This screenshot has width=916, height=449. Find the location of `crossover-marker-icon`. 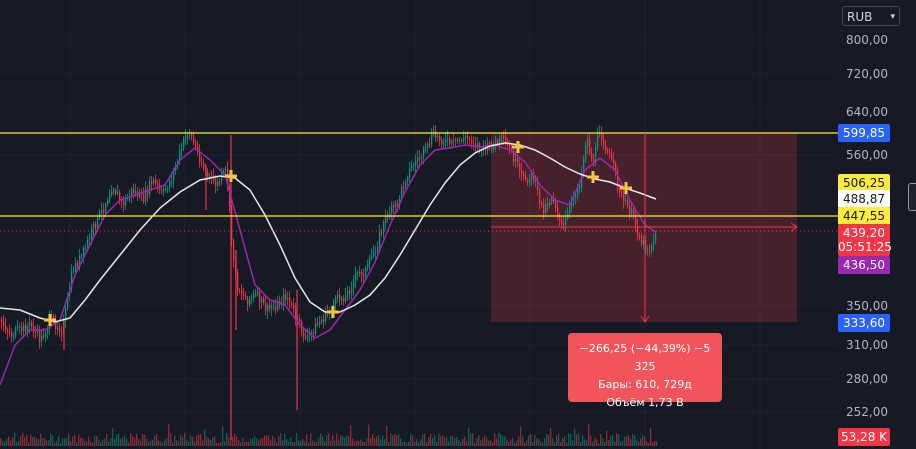

crossover-marker-icon is located at coordinates (626, 188).